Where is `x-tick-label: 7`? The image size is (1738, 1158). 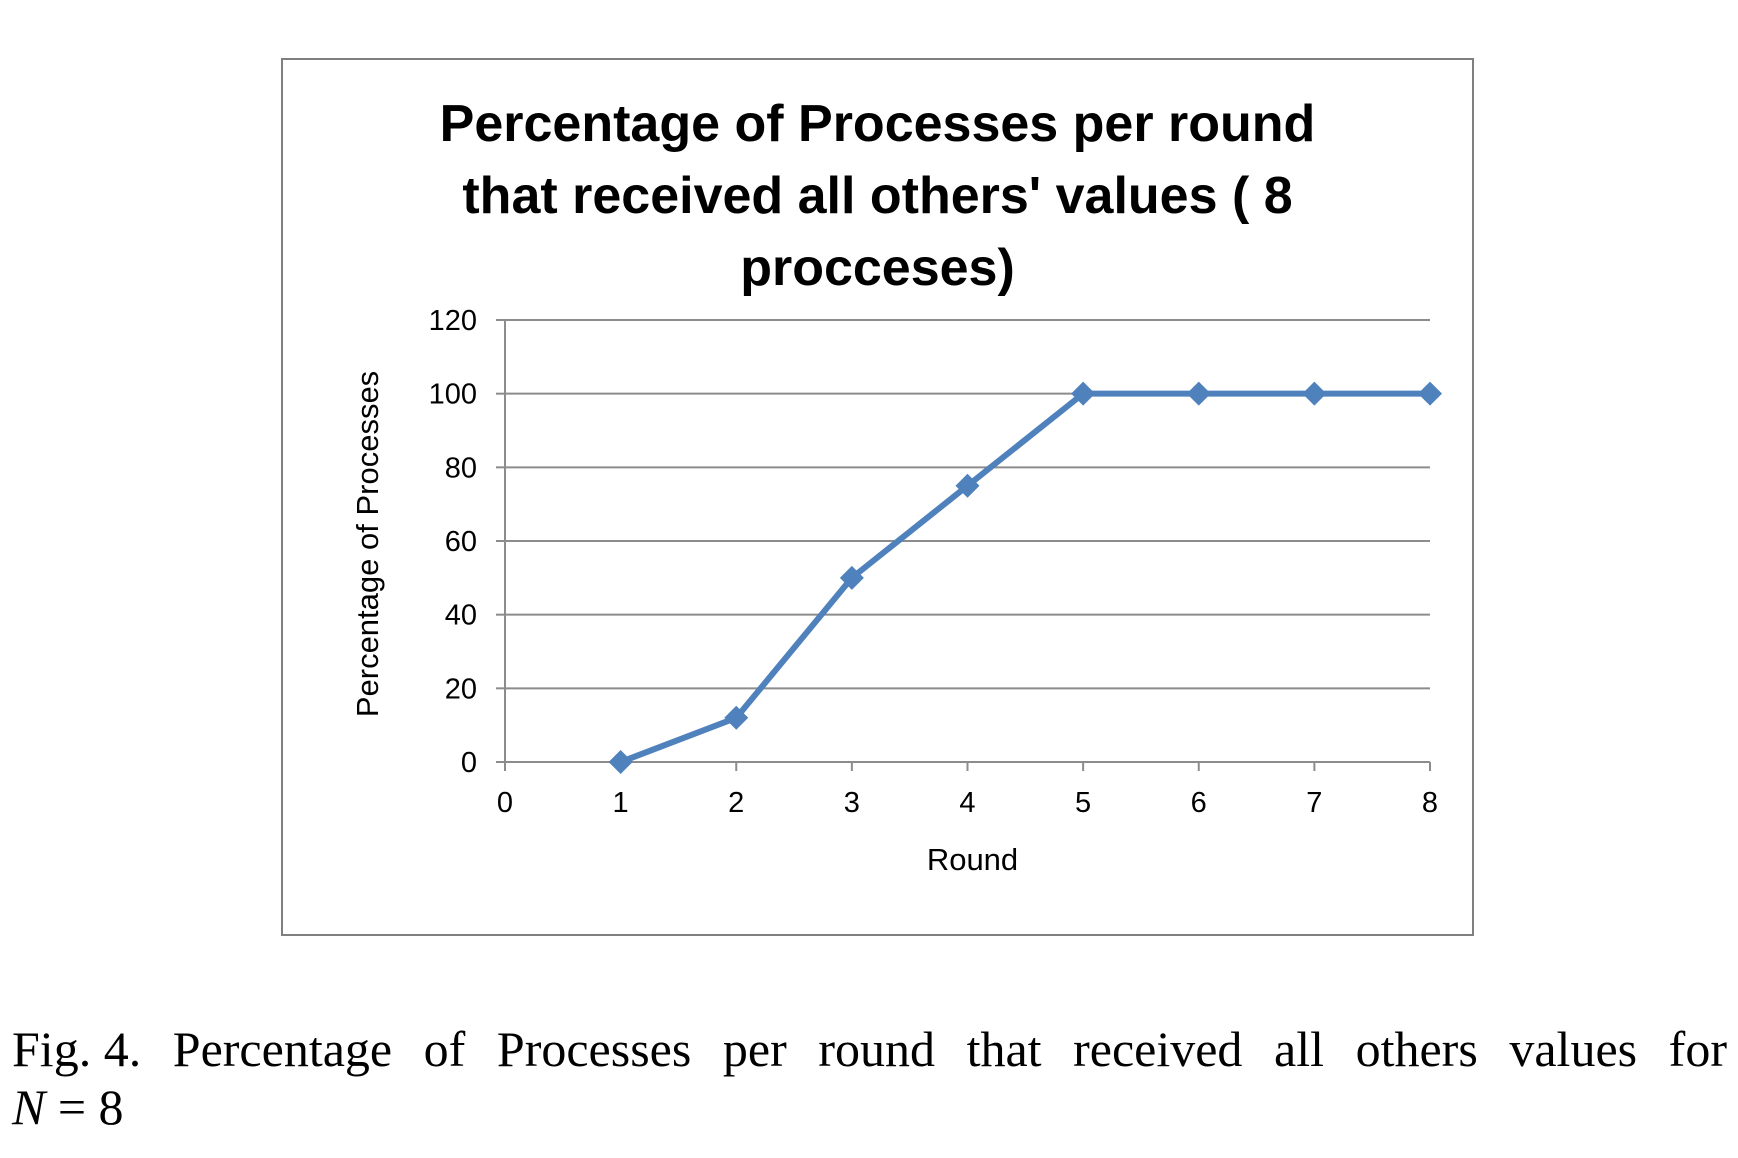 x-tick-label: 7 is located at coordinates (1314, 803).